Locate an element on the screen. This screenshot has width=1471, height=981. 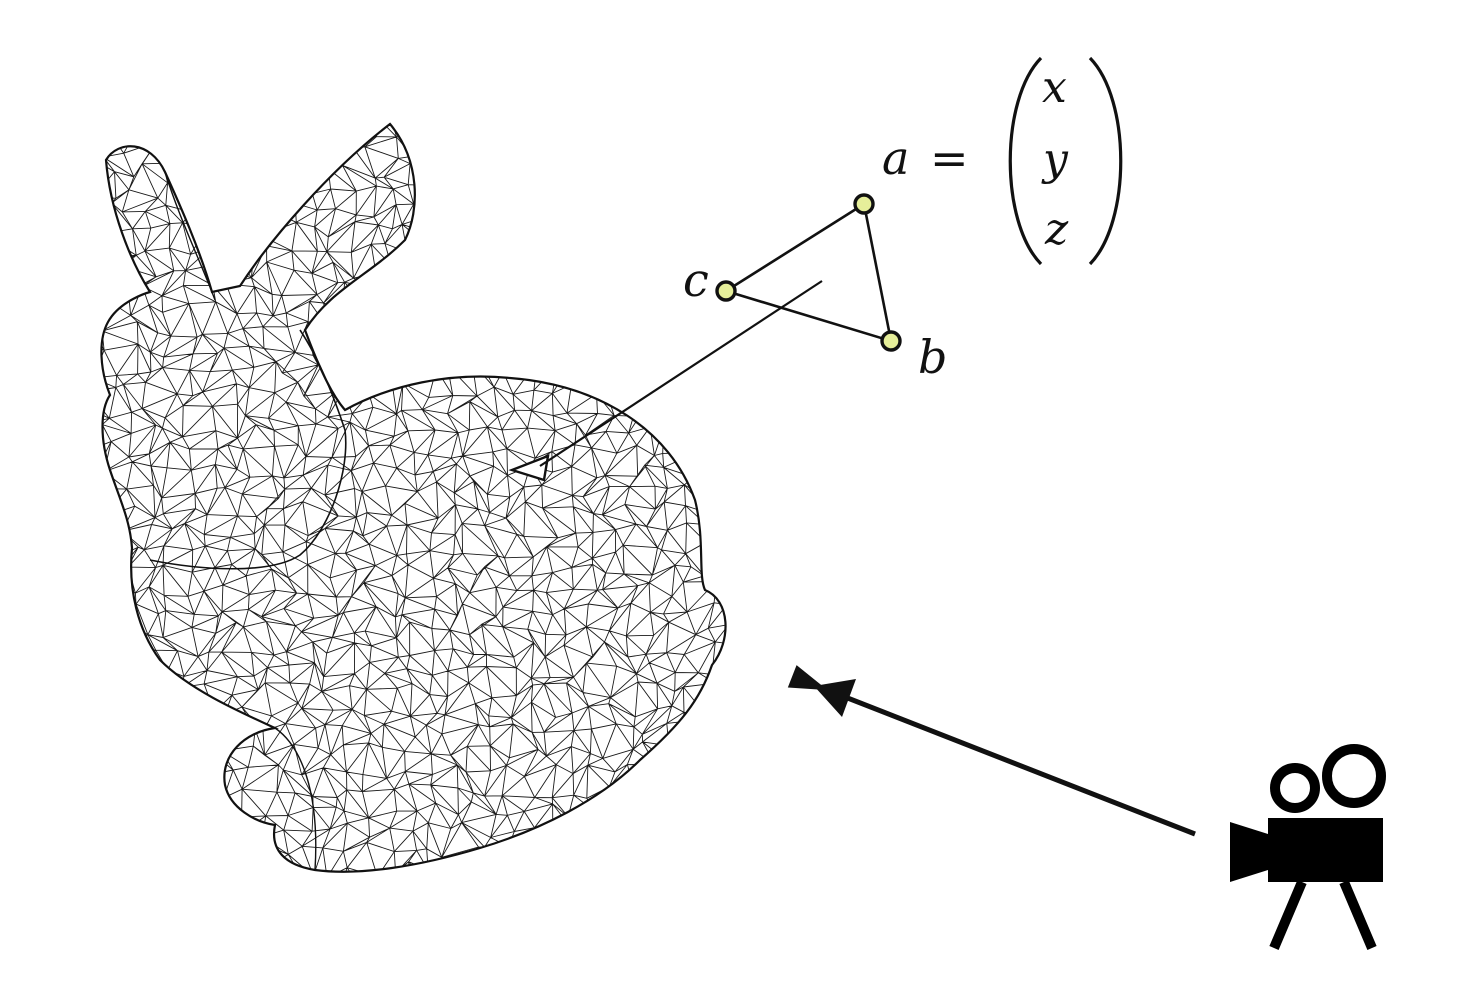
vertex-a-dot is located at coordinates (864, 204).